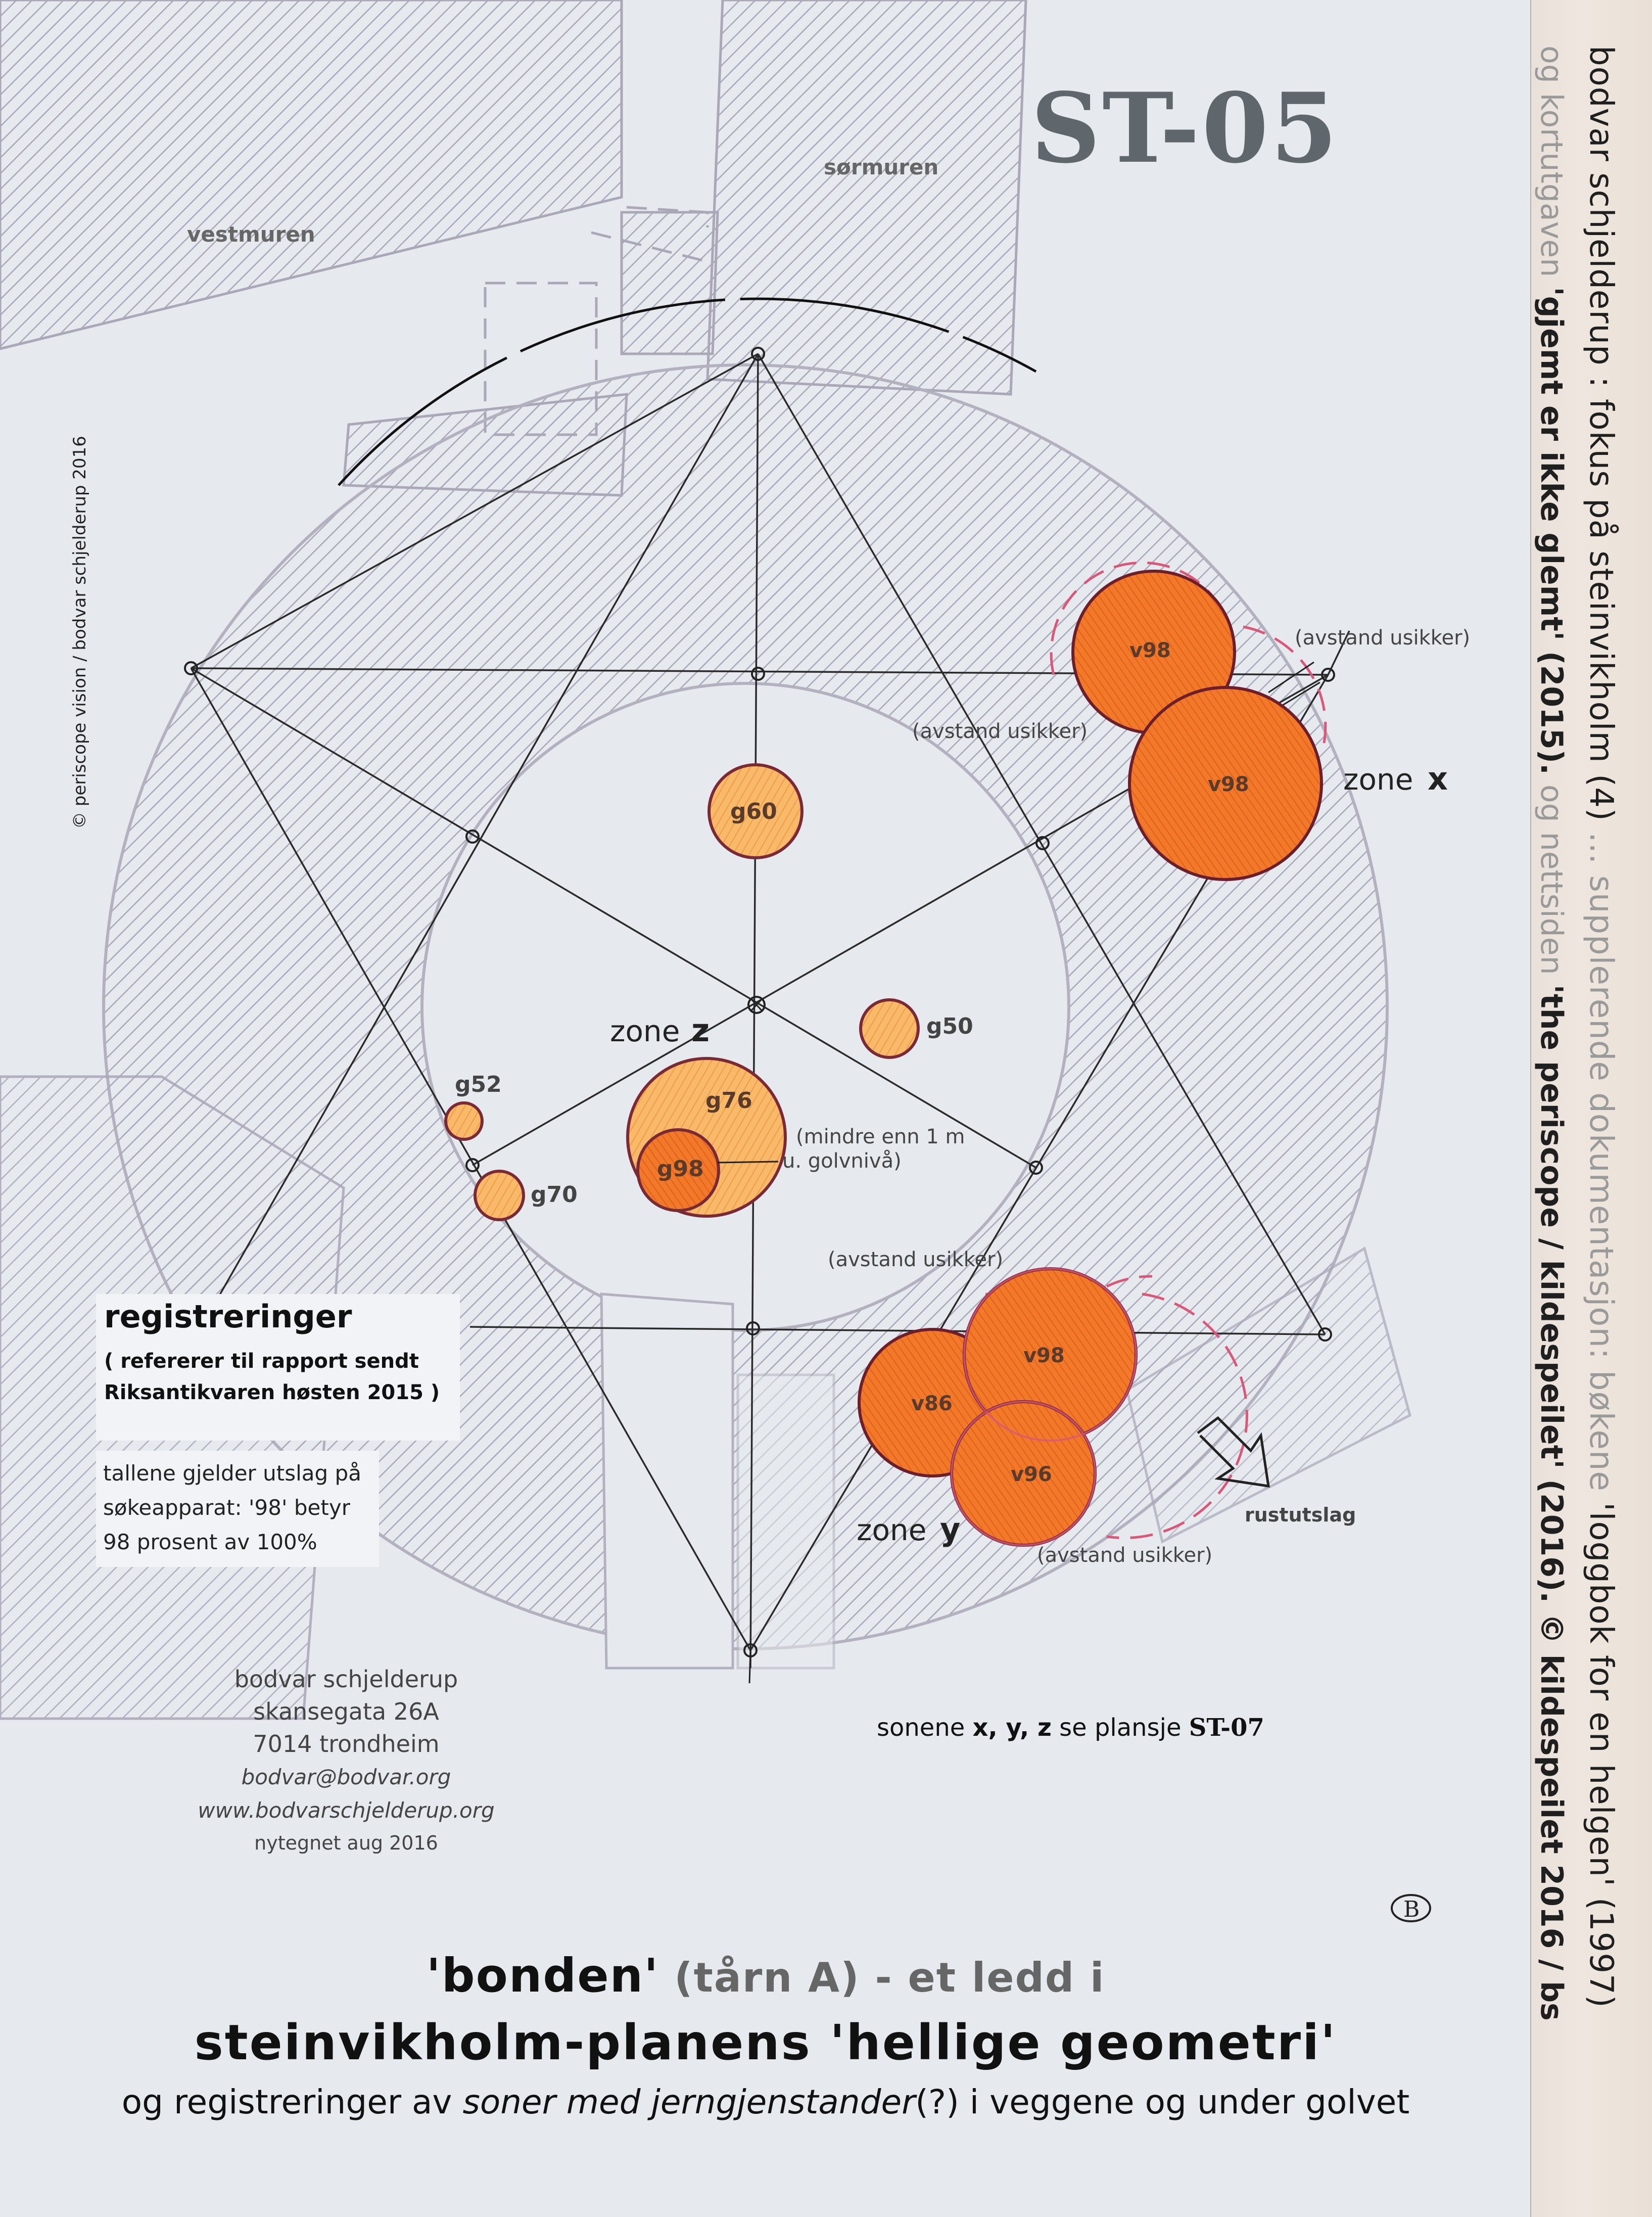  I want to click on side-line-2-a: og kortutgaven, so click(1552, 166).